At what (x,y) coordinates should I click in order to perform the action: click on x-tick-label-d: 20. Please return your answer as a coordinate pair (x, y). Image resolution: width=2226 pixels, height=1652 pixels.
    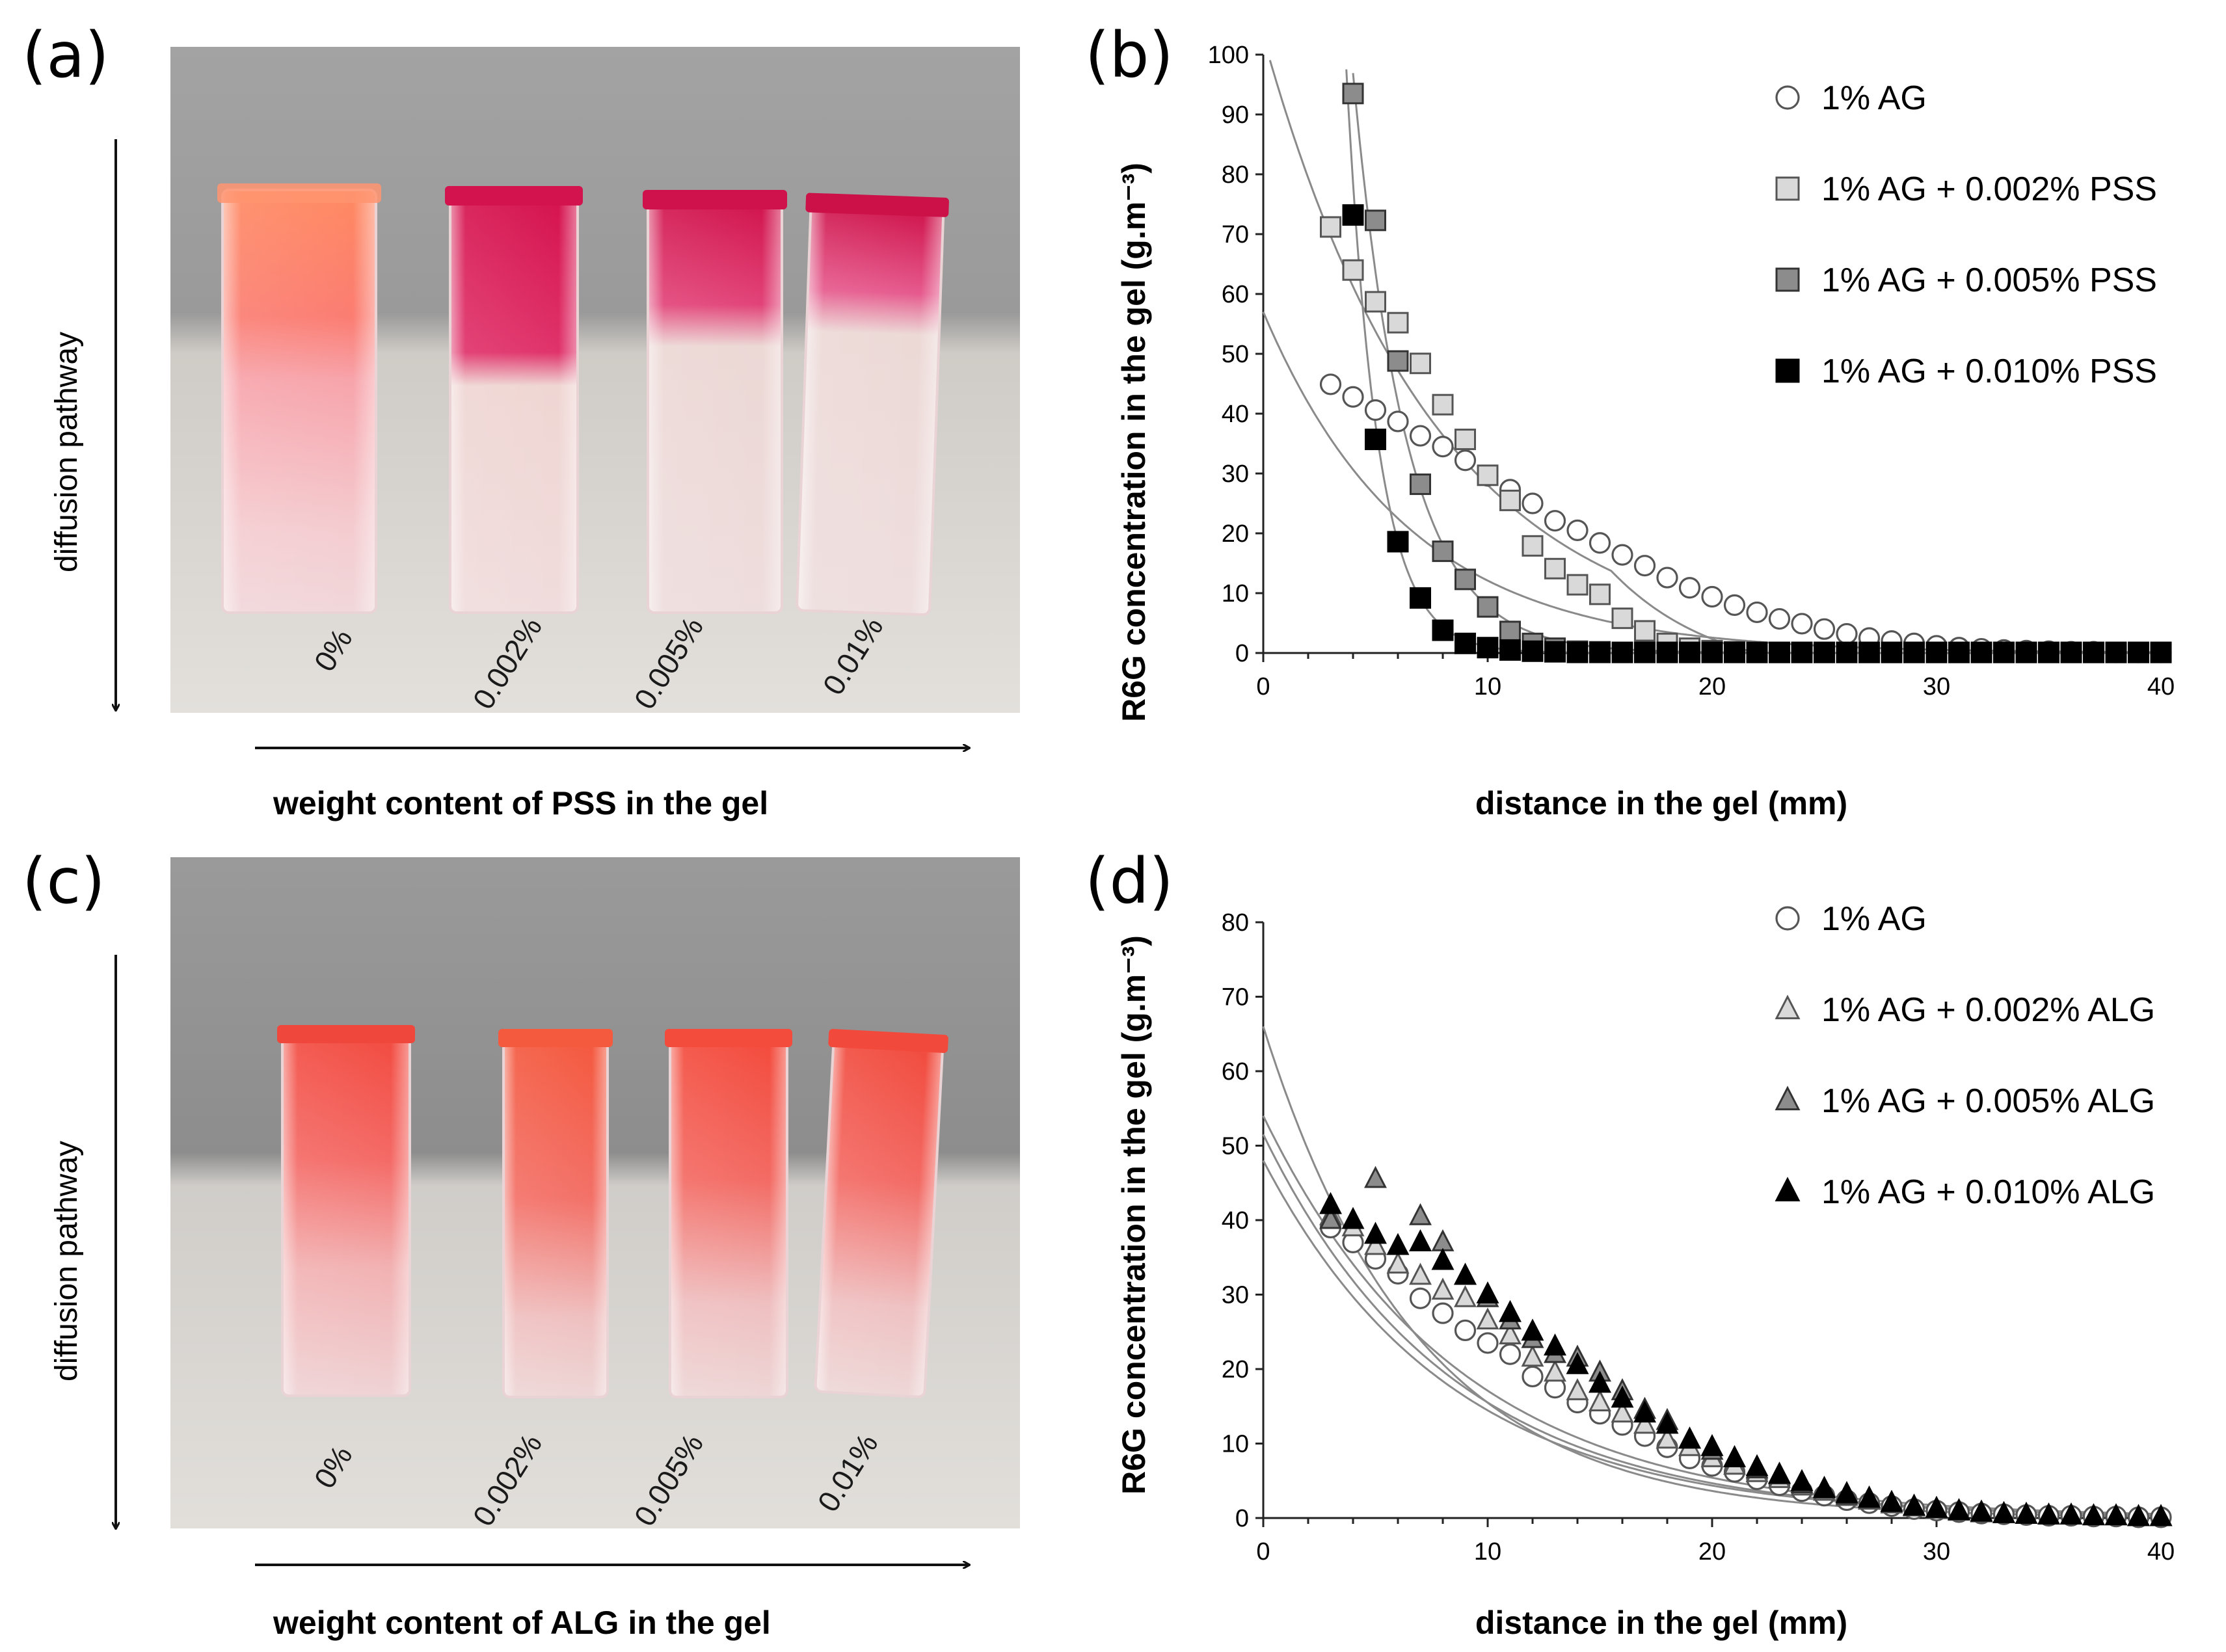
    Looking at the image, I should click on (1712, 1551).